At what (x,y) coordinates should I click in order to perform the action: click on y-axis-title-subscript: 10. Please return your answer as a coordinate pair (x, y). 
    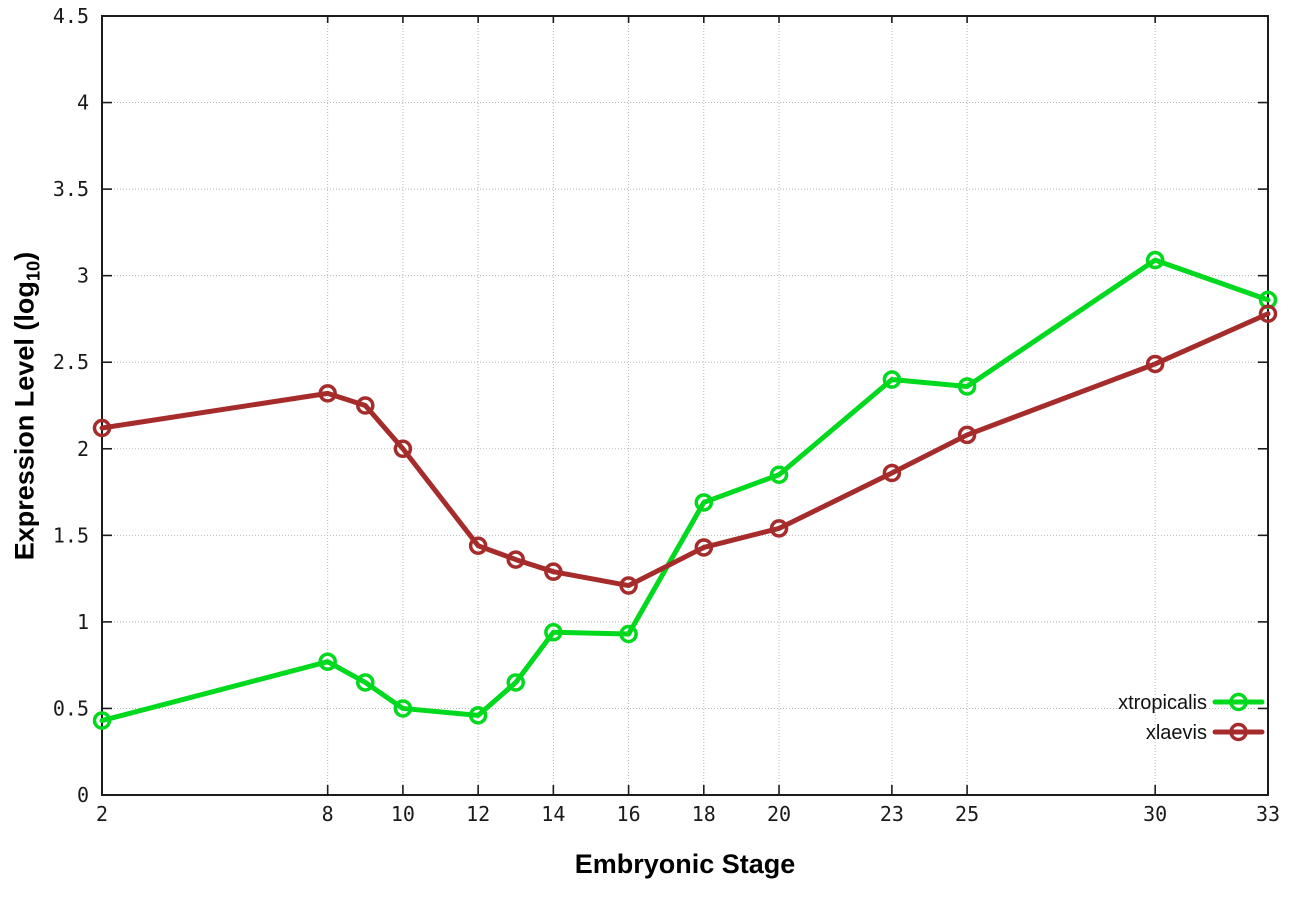
    Looking at the image, I should click on (33, 271).